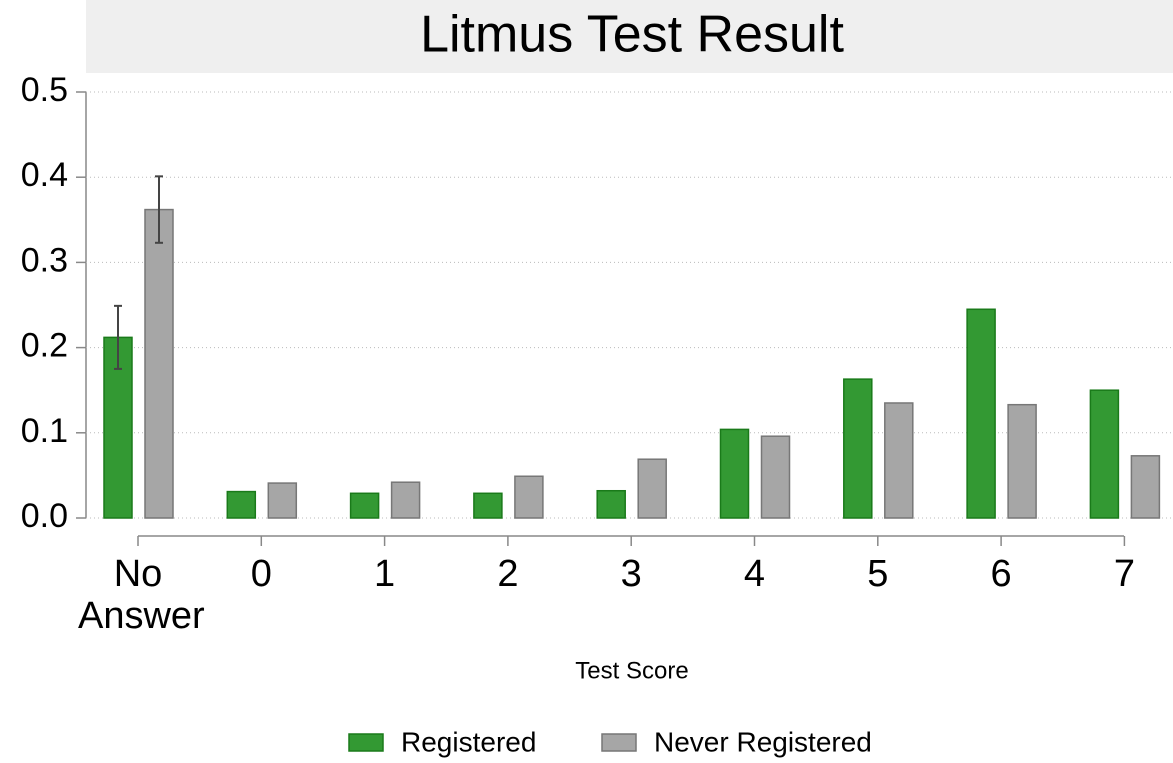 Image resolution: width=1173 pixels, height=763 pixels. What do you see at coordinates (385, 574) in the screenshot?
I see `x-tick-label: 1` at bounding box center [385, 574].